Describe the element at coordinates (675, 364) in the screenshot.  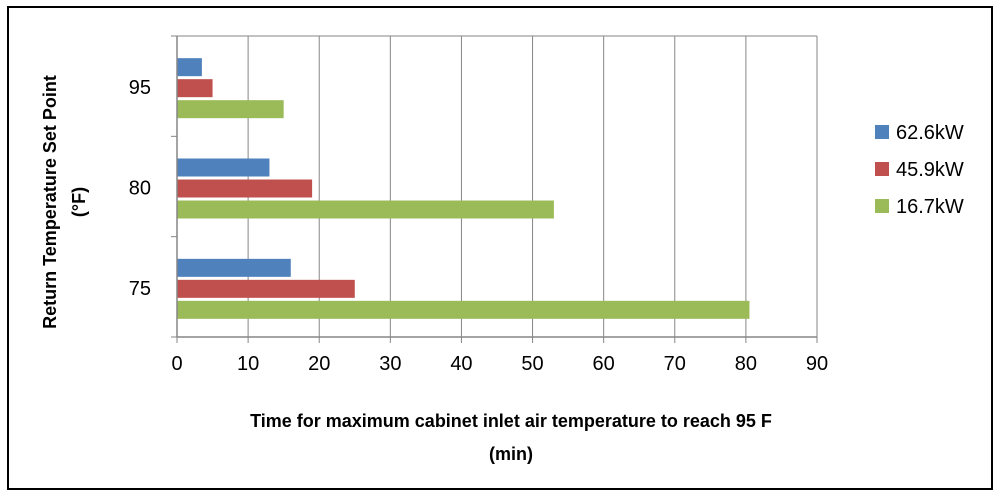
I see `x-tick-label: 70` at that location.